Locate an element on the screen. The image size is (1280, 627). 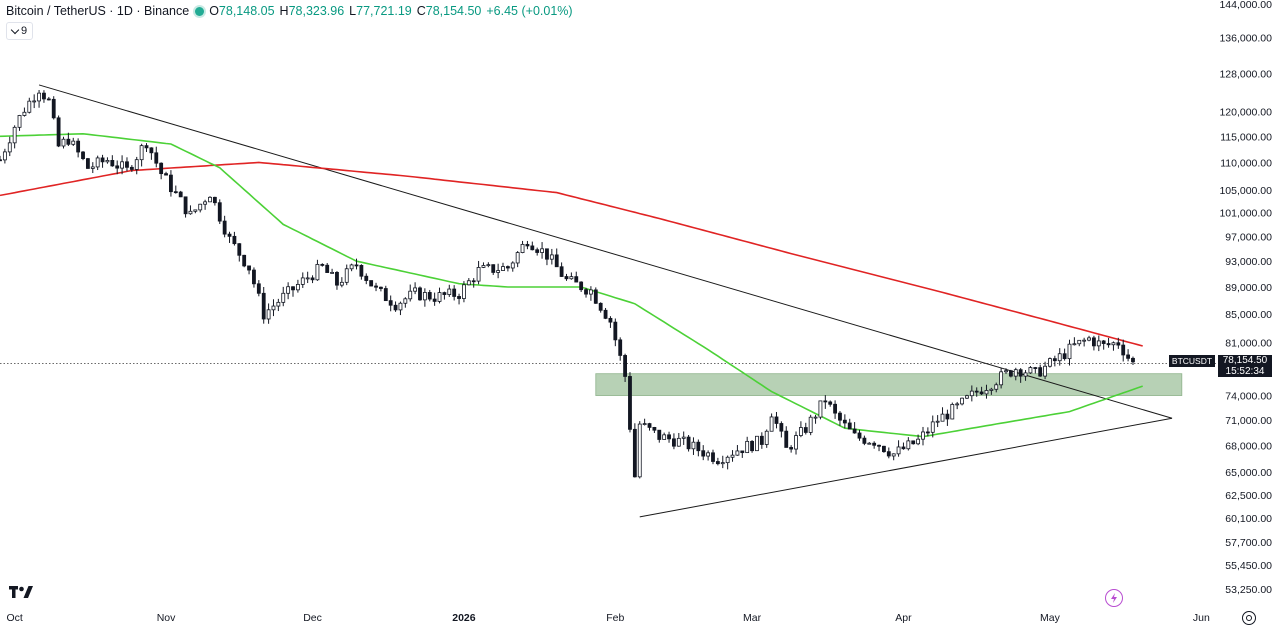
legend-close: C78,154.50 is located at coordinates (449, 11).